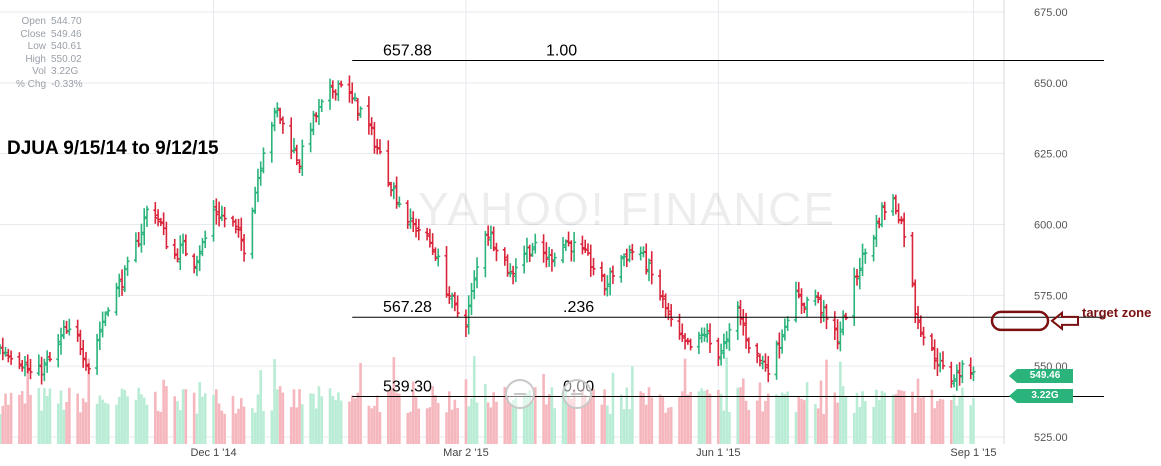 This screenshot has width=1161, height=466. What do you see at coordinates (718, 453) in the screenshot?
I see `x-tick-label: Jun 1 '15` at bounding box center [718, 453].